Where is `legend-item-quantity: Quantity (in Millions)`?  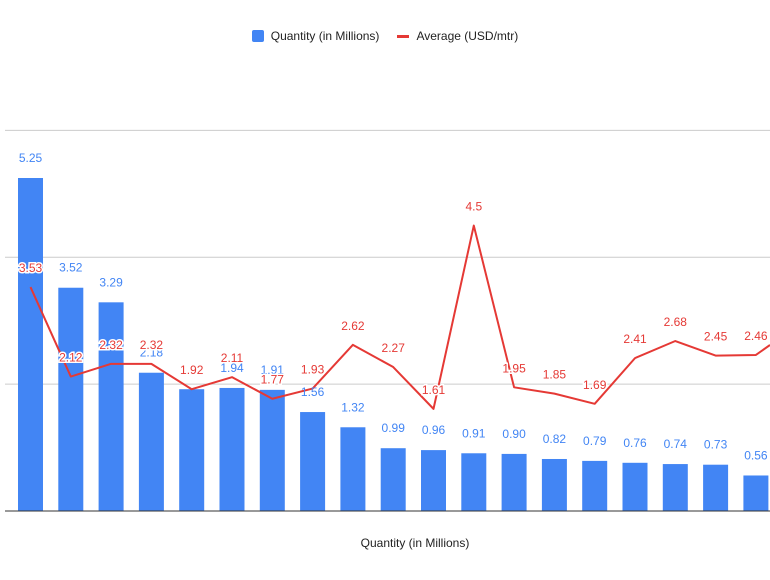
legend-item-quantity: Quantity (in Millions) is located at coordinates (315, 36).